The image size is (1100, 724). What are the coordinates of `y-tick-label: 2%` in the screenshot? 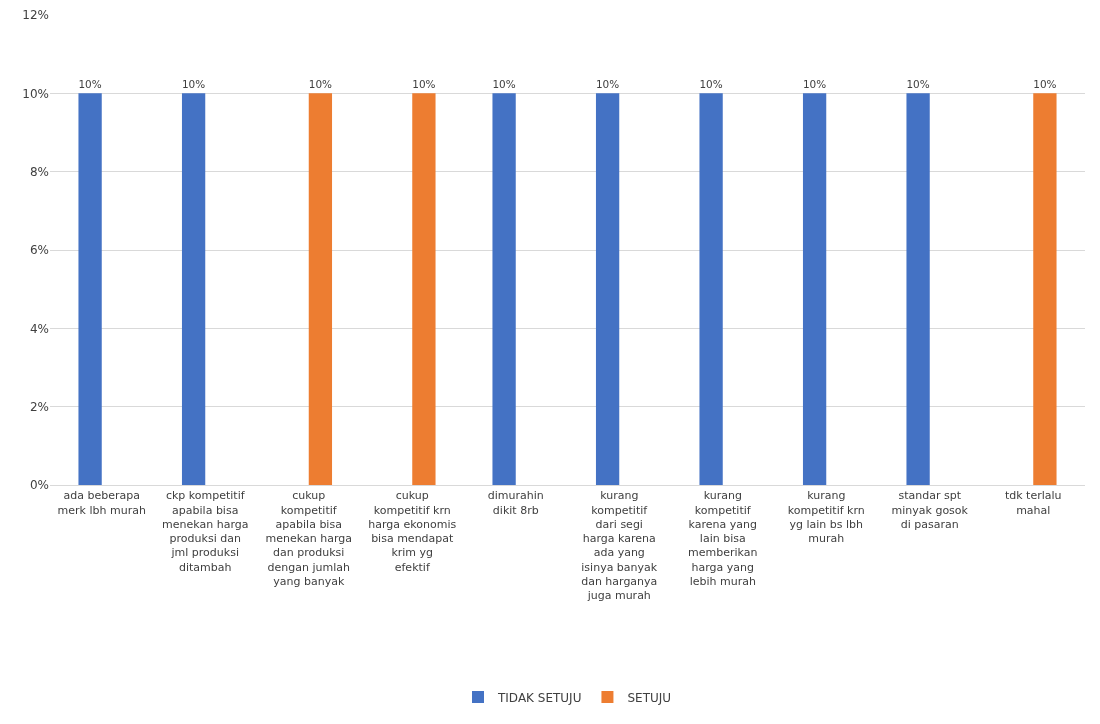 It's located at (39, 406).